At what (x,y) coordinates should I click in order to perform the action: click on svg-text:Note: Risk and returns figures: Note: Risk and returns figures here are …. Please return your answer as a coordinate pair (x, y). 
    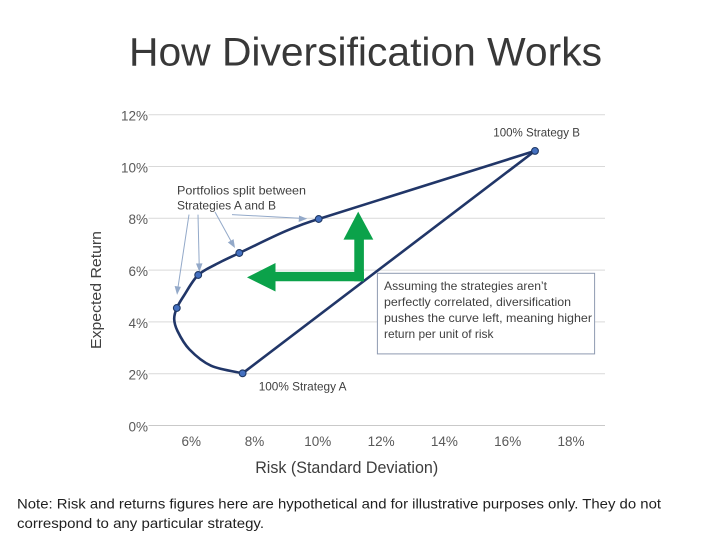
    Looking at the image, I should click on (339, 504).